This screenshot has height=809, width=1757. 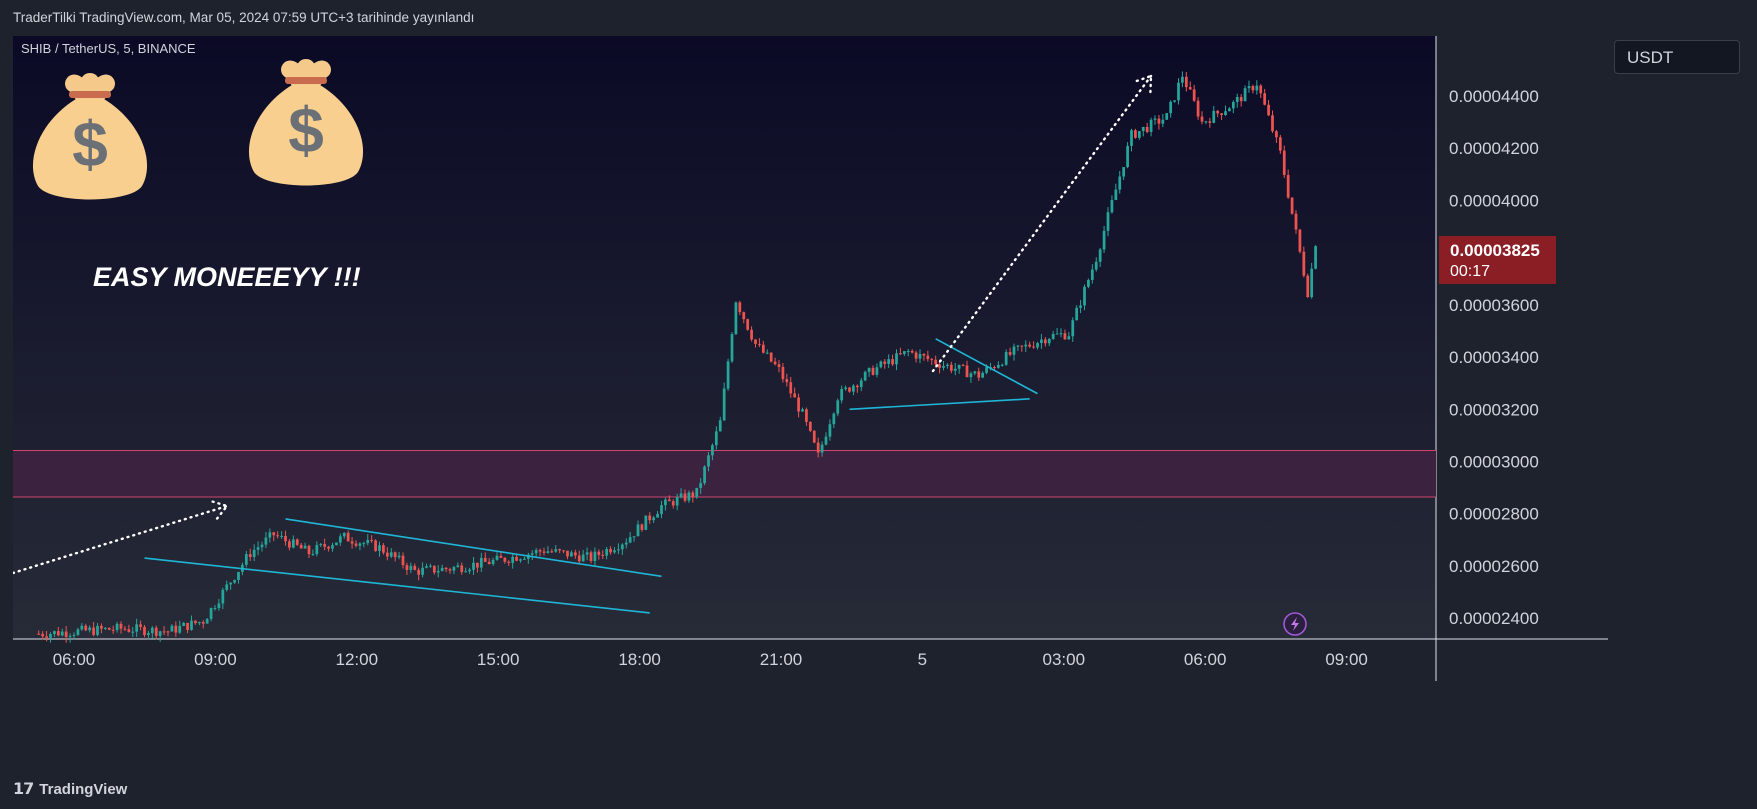 I want to click on lightning-icon, so click(x=1295, y=624).